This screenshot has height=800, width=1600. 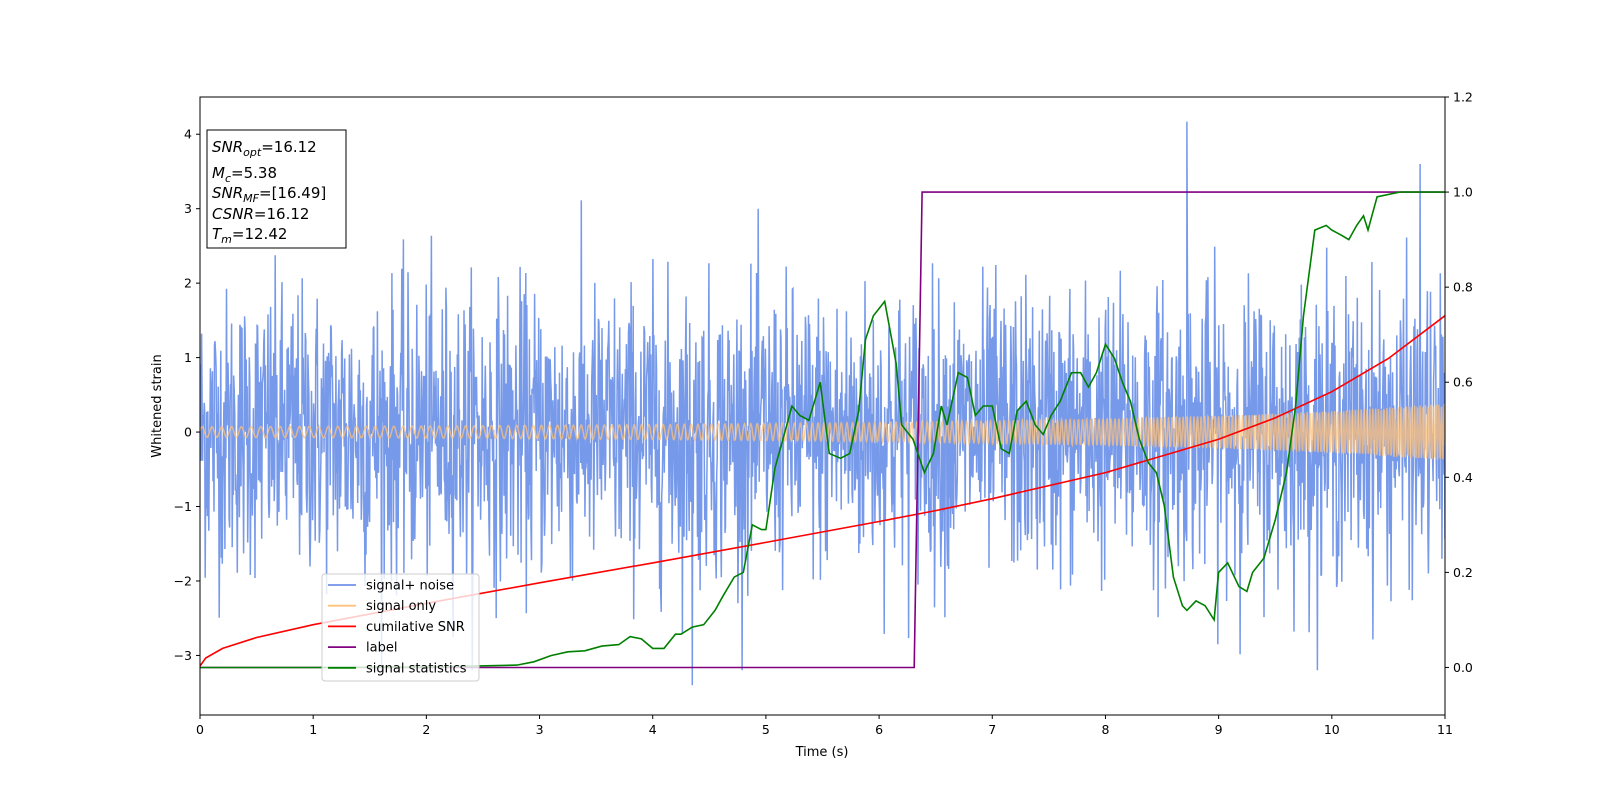 I want to click on y2-tick-label: 0.0, so click(x=1463, y=667).